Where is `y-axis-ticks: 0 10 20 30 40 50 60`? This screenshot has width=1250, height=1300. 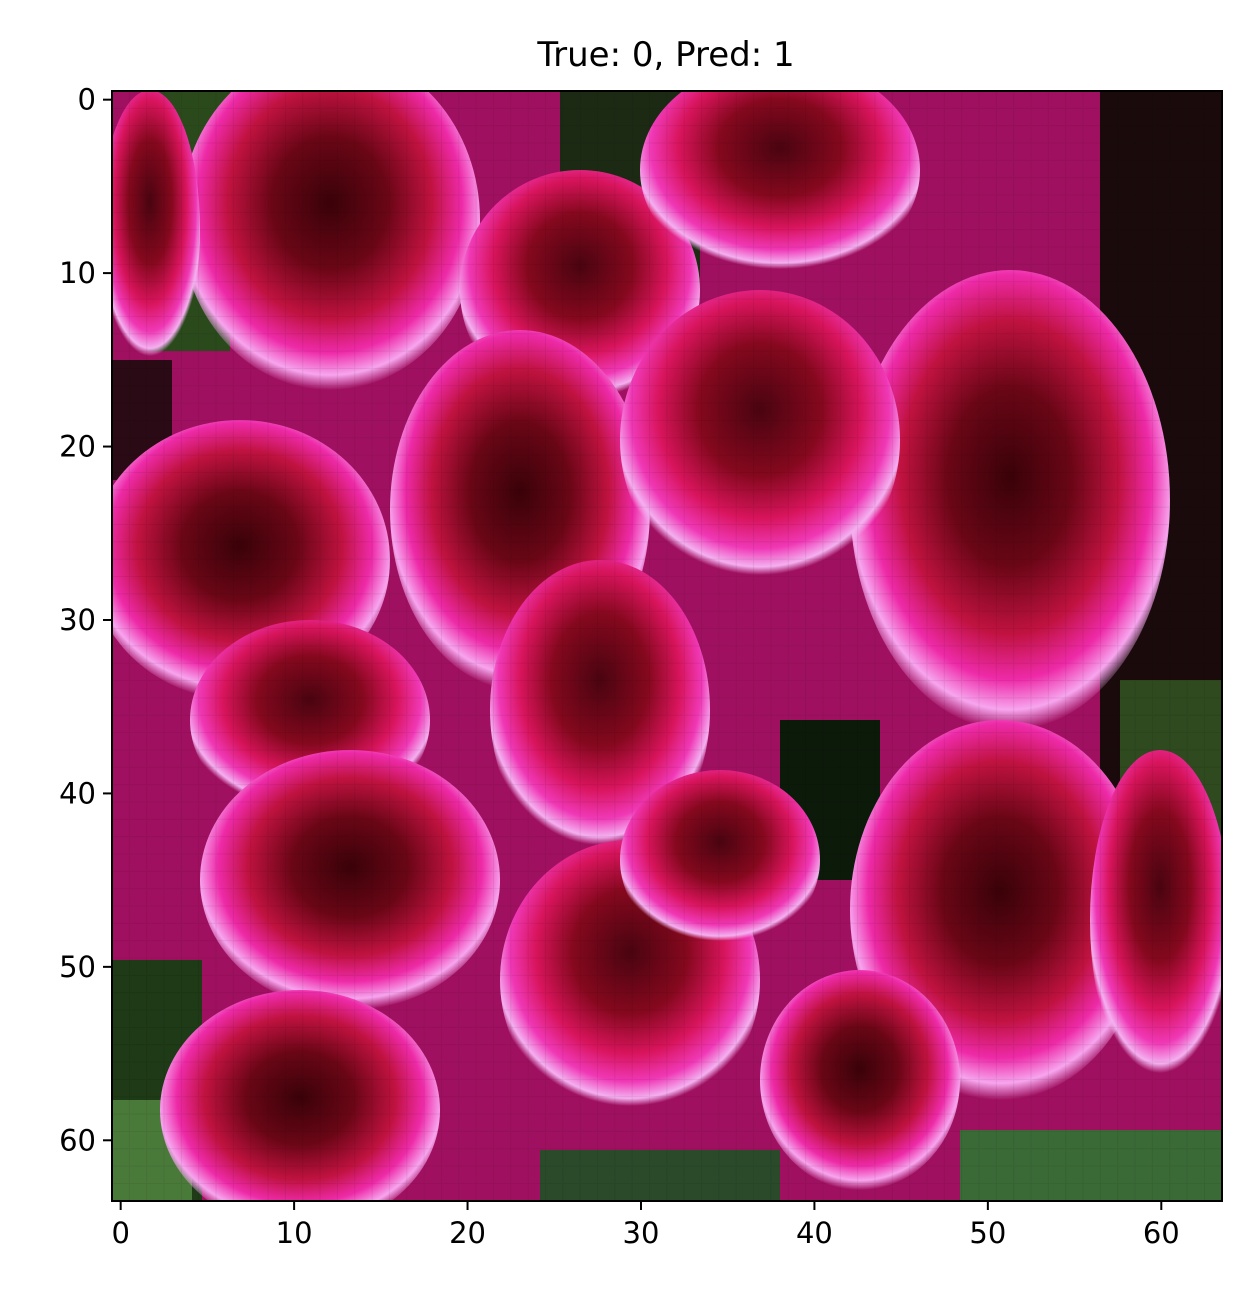
y-axis-ticks: 0 10 20 30 40 50 60 is located at coordinates (85, 620).